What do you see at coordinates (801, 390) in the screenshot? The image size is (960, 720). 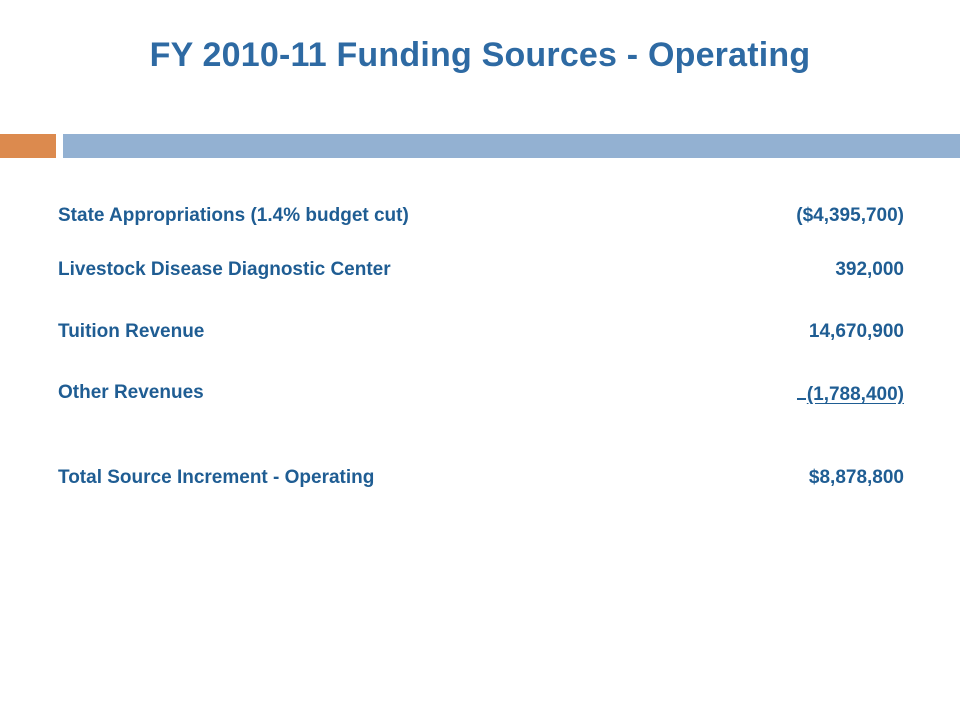 I see `underline-lead` at bounding box center [801, 390].